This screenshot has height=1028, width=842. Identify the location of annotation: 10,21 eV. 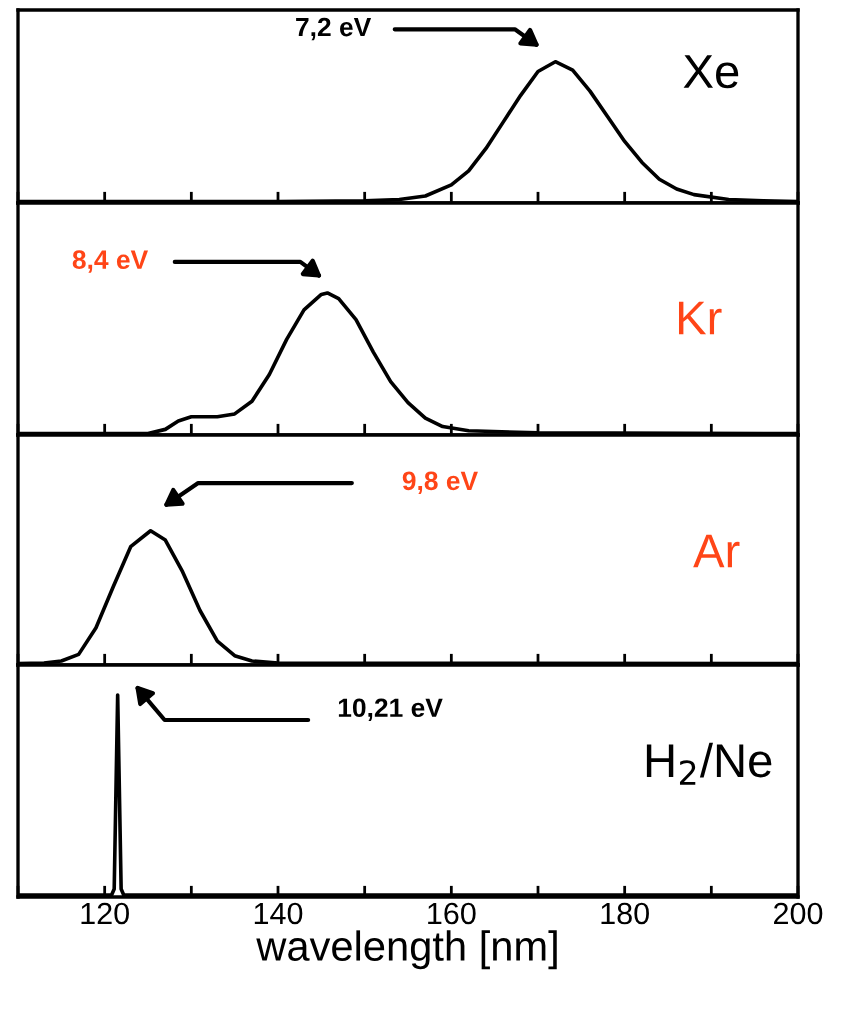
(390, 709).